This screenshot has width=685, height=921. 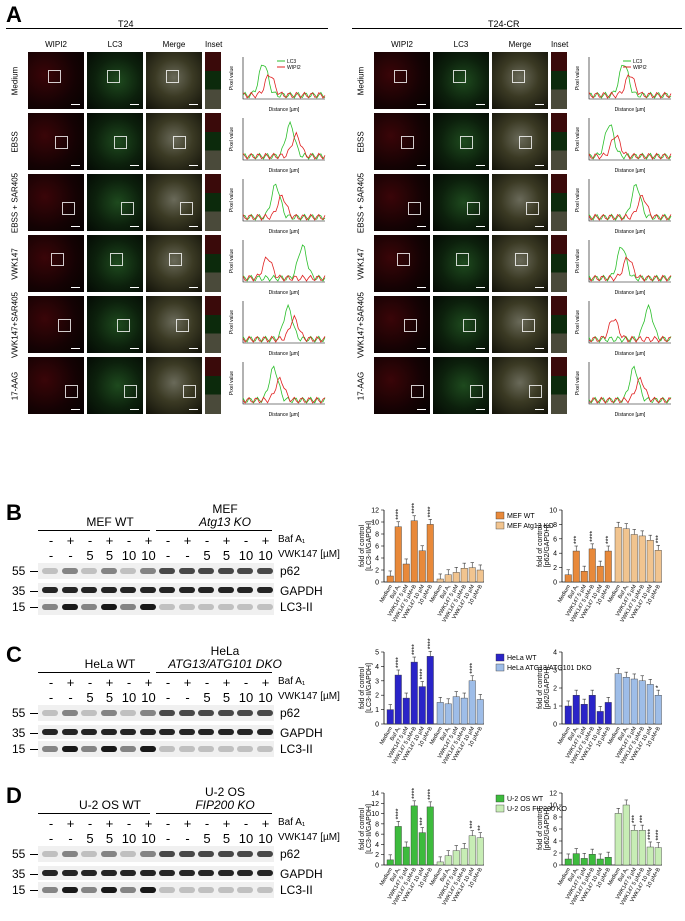 What do you see at coordinates (362, 688) in the screenshot?
I see `y-axis-title: fold of control` at bounding box center [362, 688].